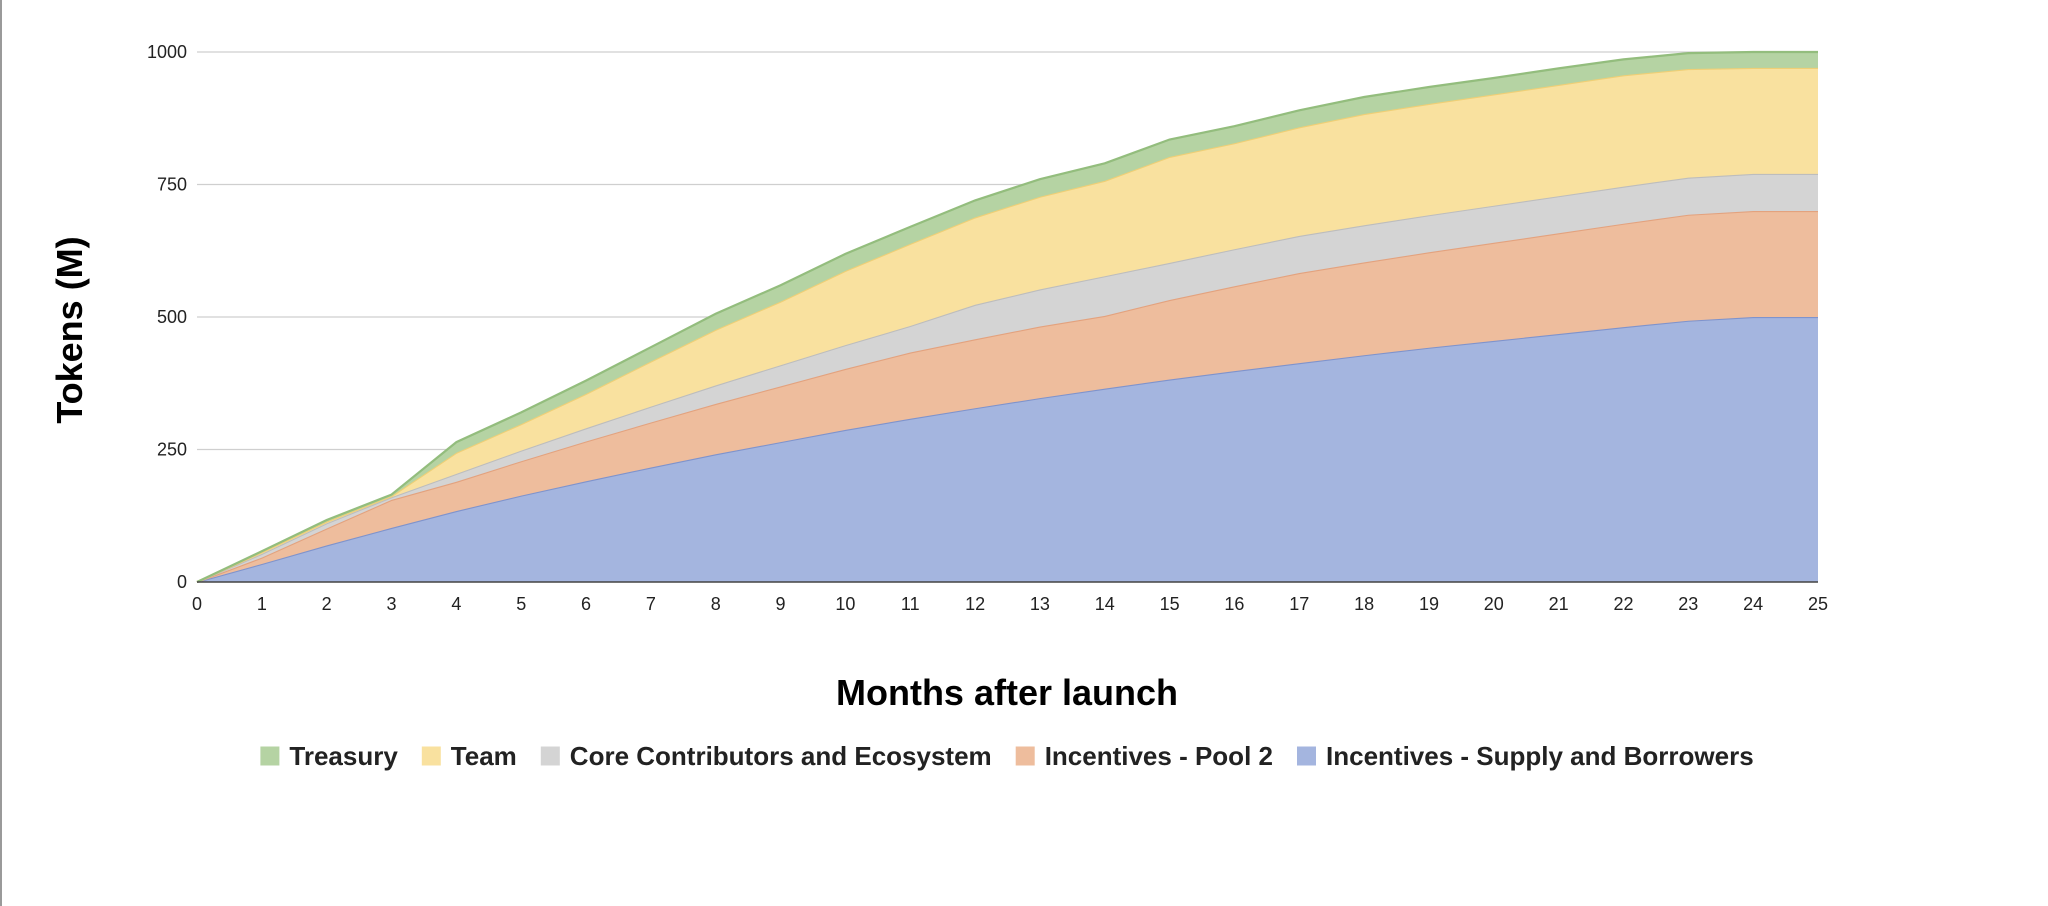 This screenshot has height=906, width=2048. Describe the element at coordinates (1429, 604) in the screenshot. I see `x-tick-label: 19` at that location.